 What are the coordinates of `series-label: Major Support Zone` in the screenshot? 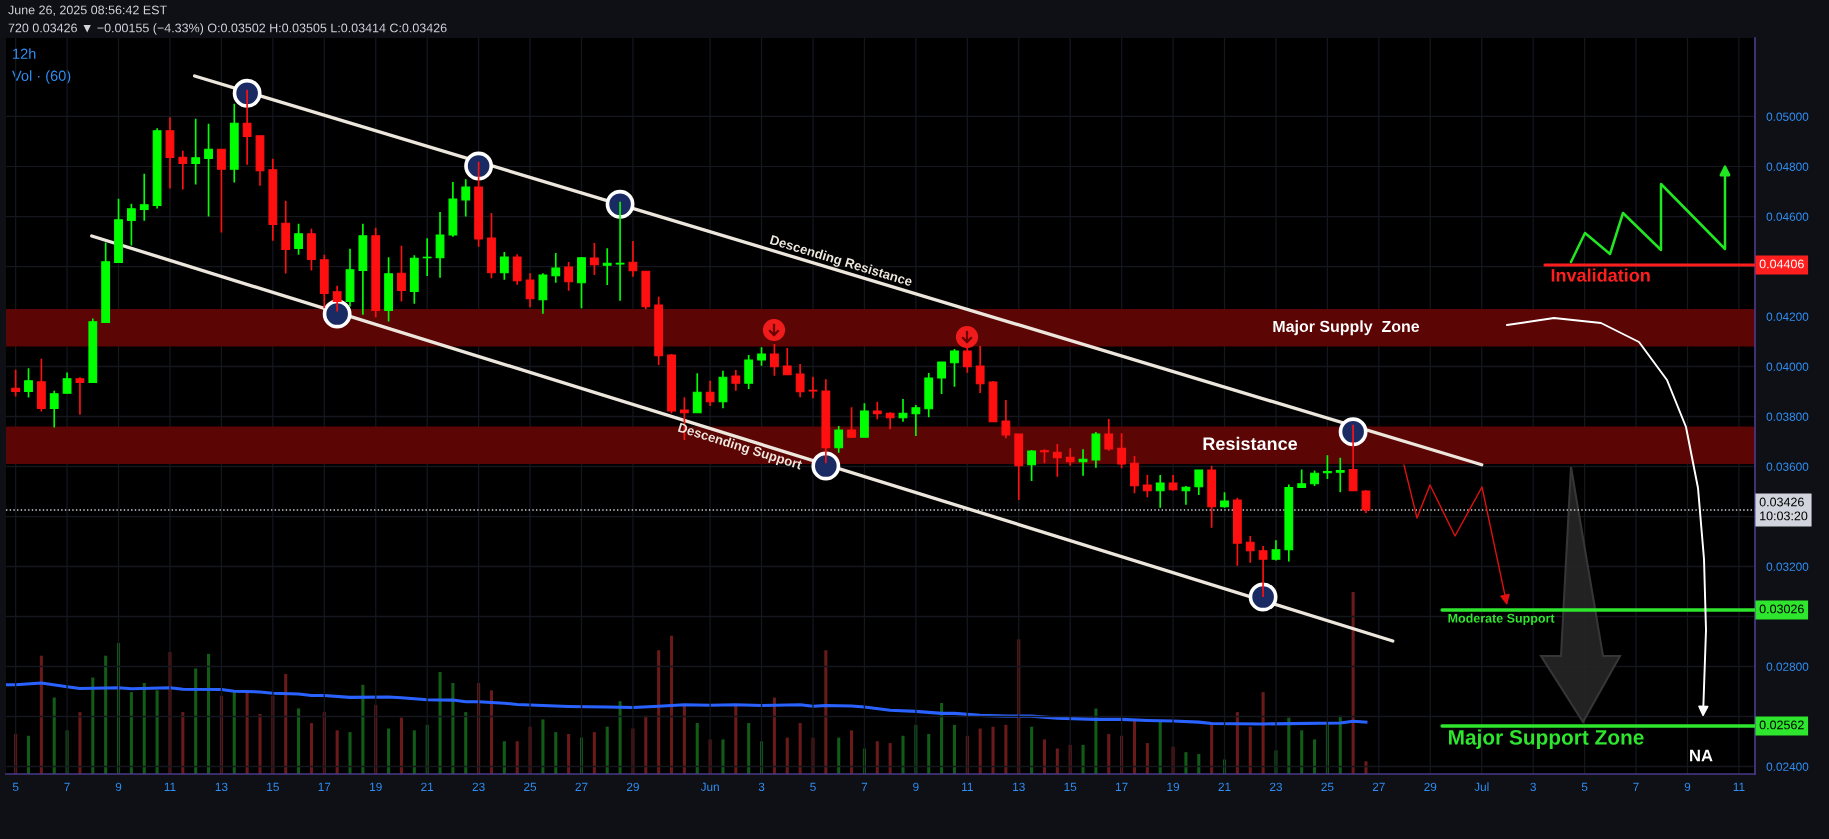 It's located at (1546, 739).